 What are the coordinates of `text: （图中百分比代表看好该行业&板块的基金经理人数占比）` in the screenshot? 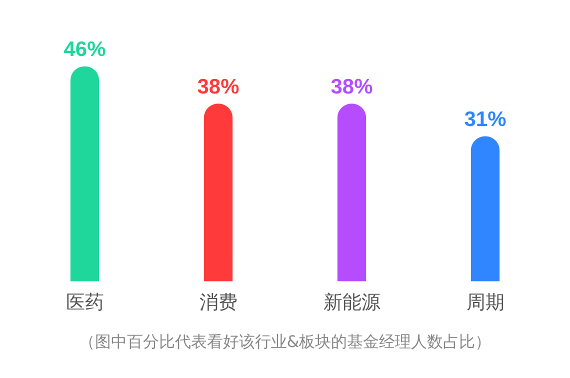 It's located at (285, 342).